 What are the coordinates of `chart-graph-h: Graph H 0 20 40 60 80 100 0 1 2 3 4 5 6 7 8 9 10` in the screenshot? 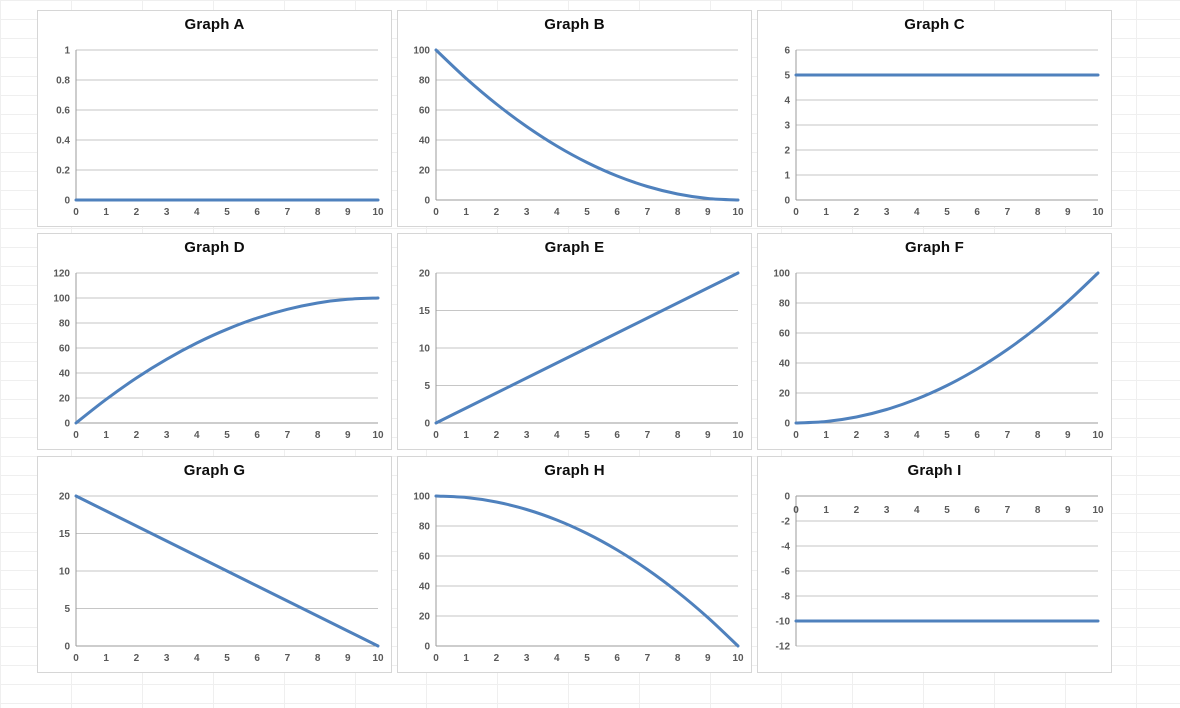 It's located at (574, 564).